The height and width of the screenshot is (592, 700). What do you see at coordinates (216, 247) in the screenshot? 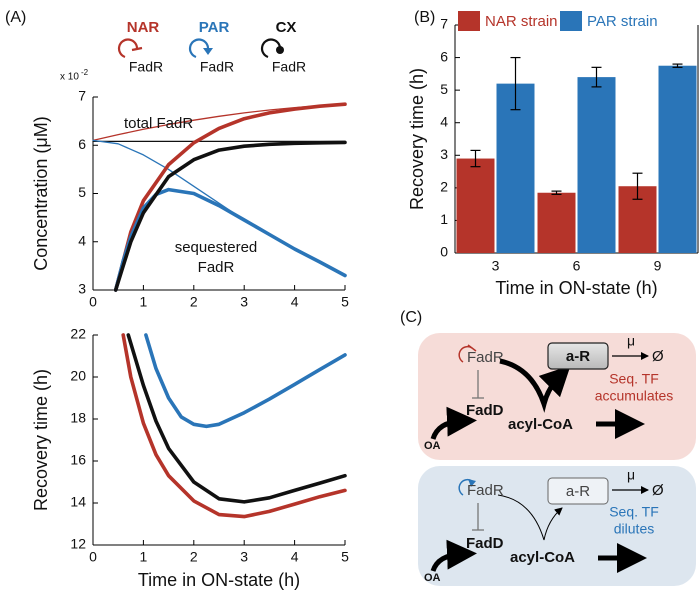
I see `annotation: sequestered` at bounding box center [216, 247].